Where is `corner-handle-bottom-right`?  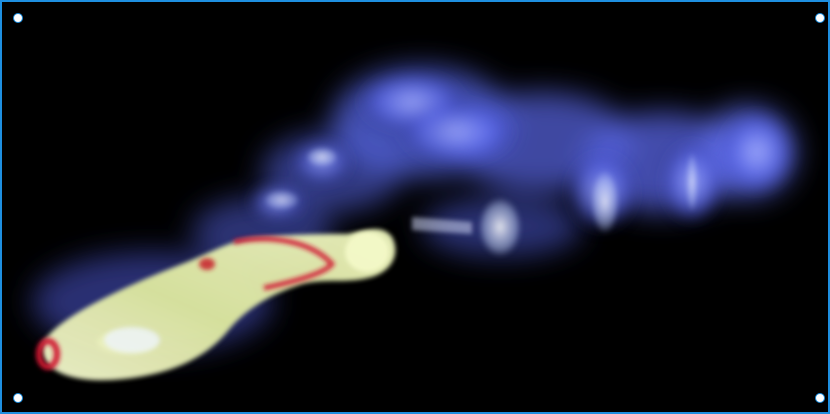
corner-handle-bottom-right is located at coordinates (820, 398).